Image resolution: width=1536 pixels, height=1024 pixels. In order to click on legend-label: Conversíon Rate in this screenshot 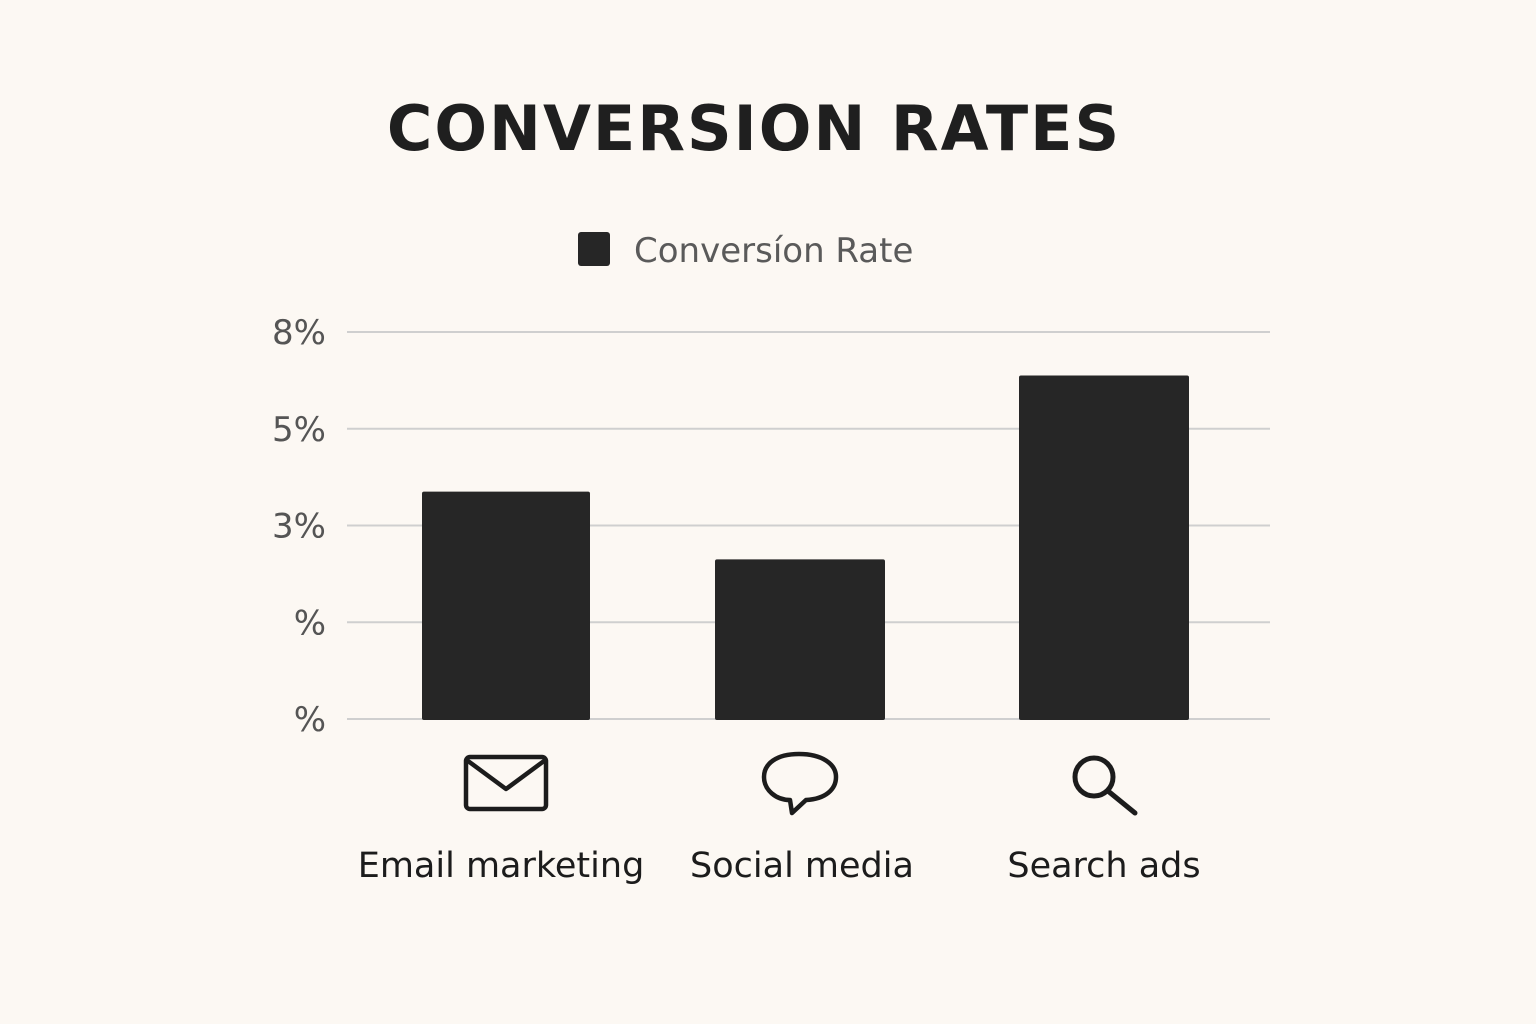, I will do `click(773, 251)`.